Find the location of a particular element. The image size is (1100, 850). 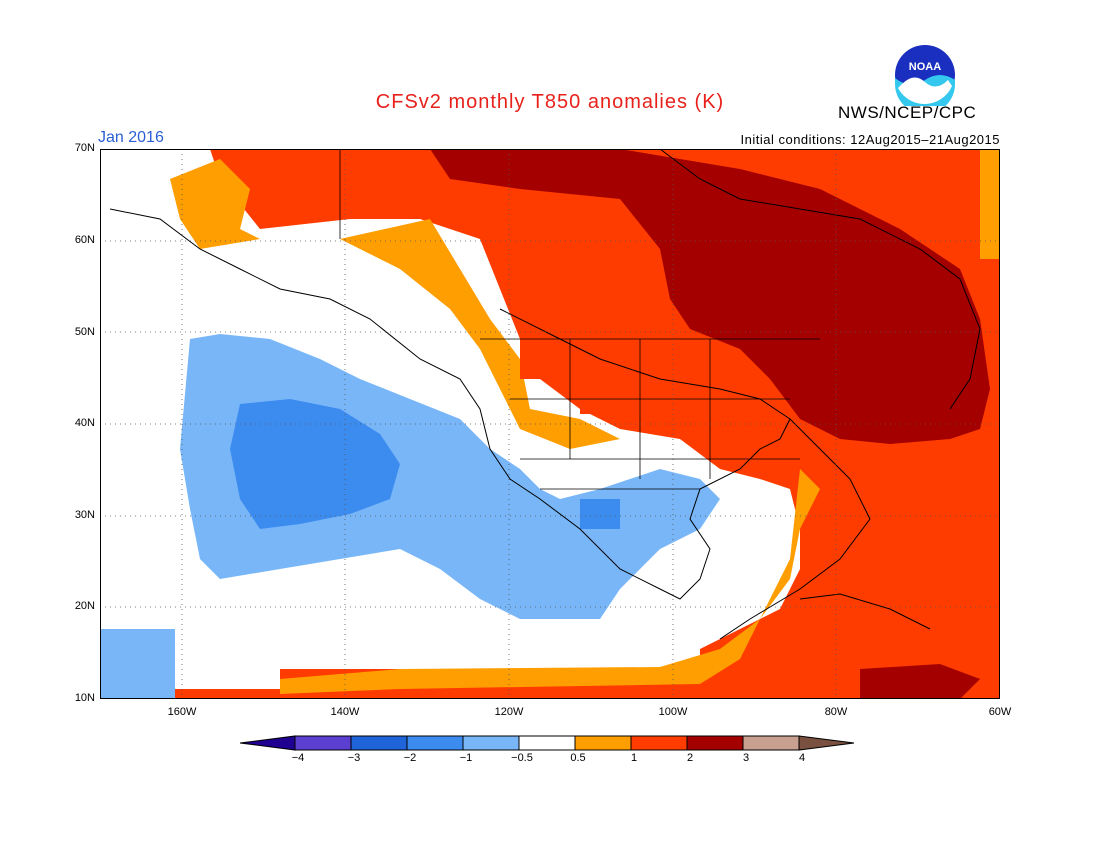

map-title: CFSv2 monthly T850 anomalies (K) is located at coordinates (550, 102).